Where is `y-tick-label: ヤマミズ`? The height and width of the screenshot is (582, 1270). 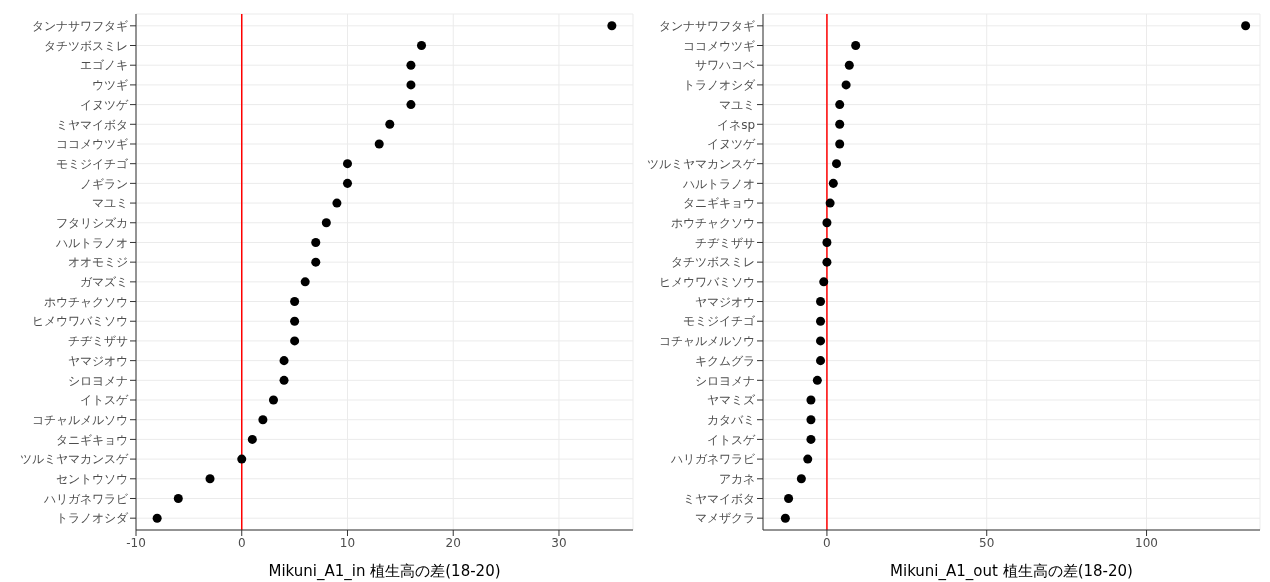 y-tick-label: ヤマミズ is located at coordinates (731, 400).